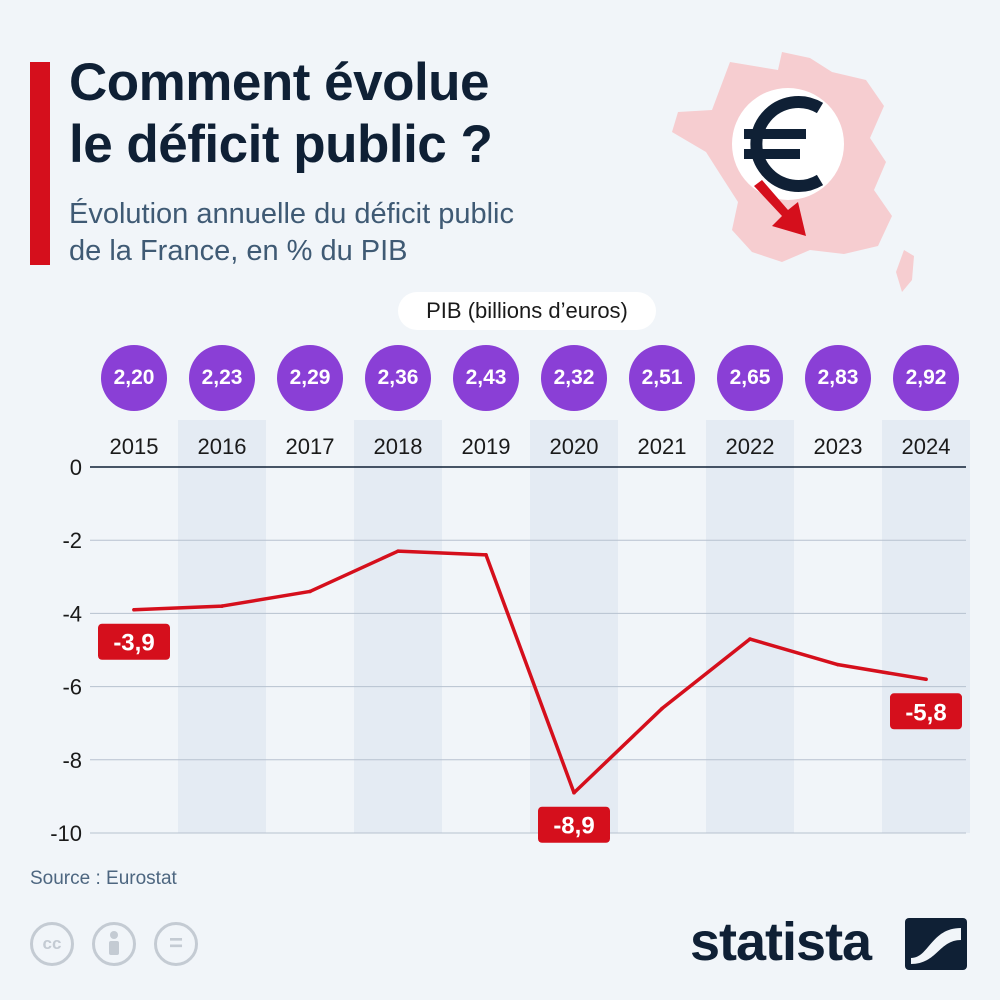 Image resolution: width=1000 pixels, height=1000 pixels. What do you see at coordinates (134, 446) in the screenshot?
I see `x-tick-label: 2015` at bounding box center [134, 446].